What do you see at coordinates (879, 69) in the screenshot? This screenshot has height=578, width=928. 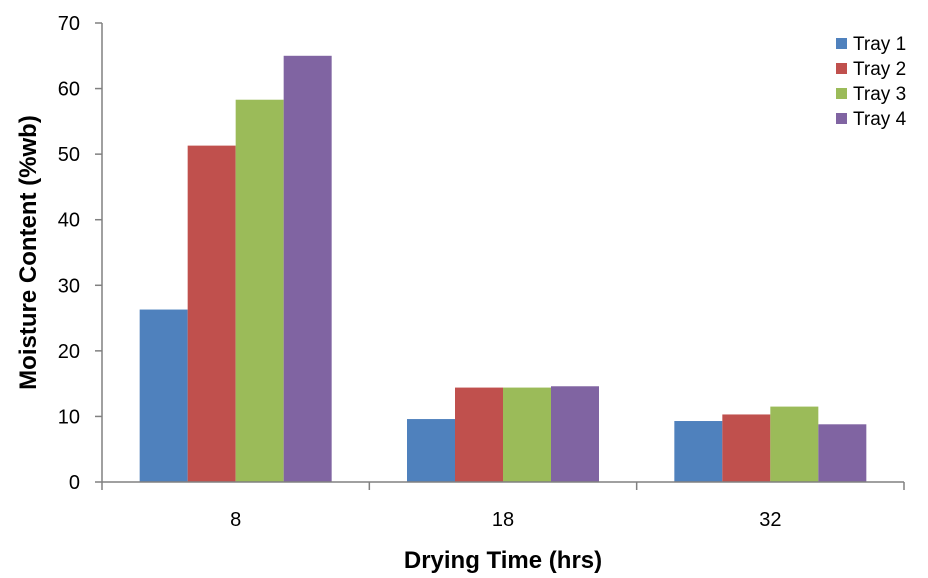 I see `legend-label: Tray 2` at bounding box center [879, 69].